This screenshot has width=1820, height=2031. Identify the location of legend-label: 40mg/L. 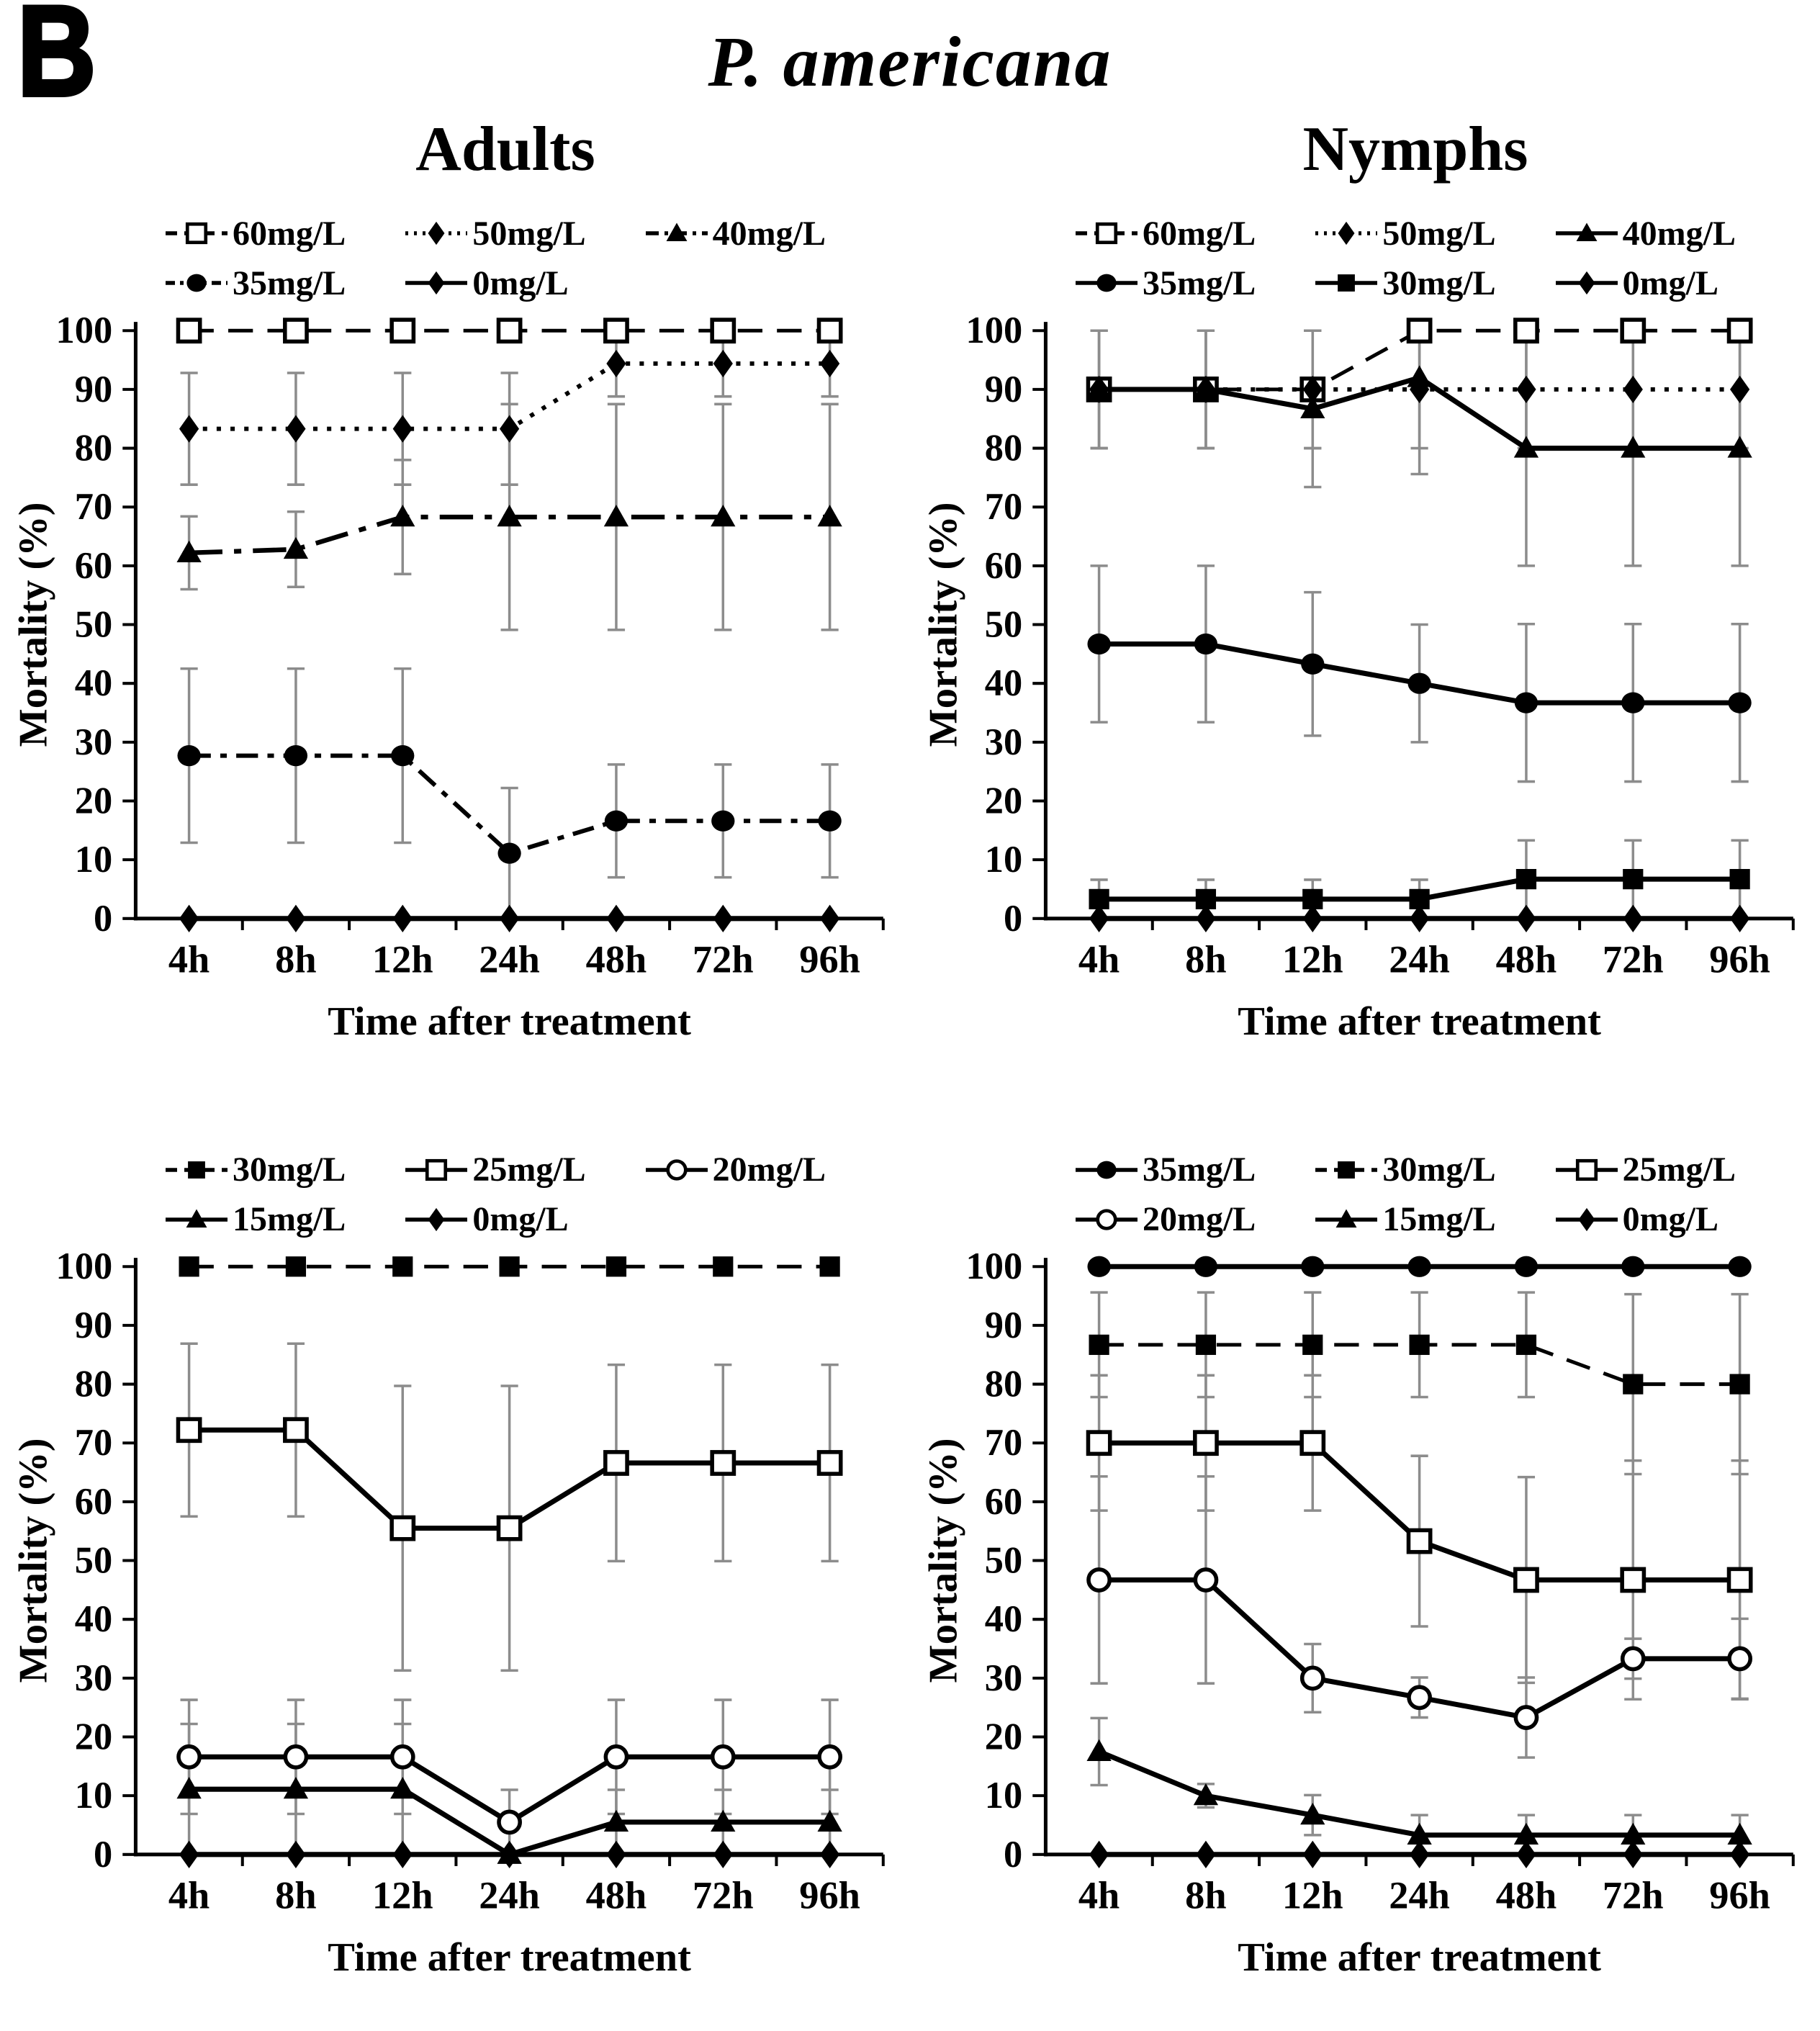
(769, 233).